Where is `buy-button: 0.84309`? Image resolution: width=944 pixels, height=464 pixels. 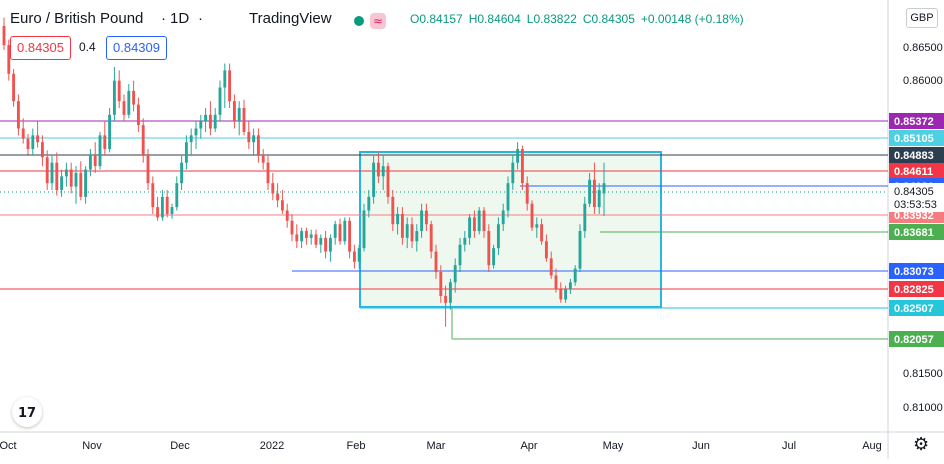 buy-button: 0.84309 is located at coordinates (136, 48).